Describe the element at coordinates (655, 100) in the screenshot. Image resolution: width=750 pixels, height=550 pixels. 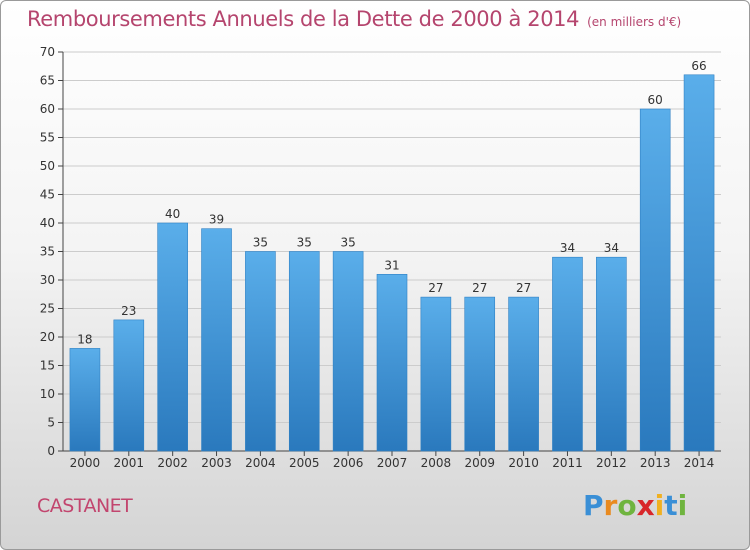
I see `data-label-2013: 60` at that location.